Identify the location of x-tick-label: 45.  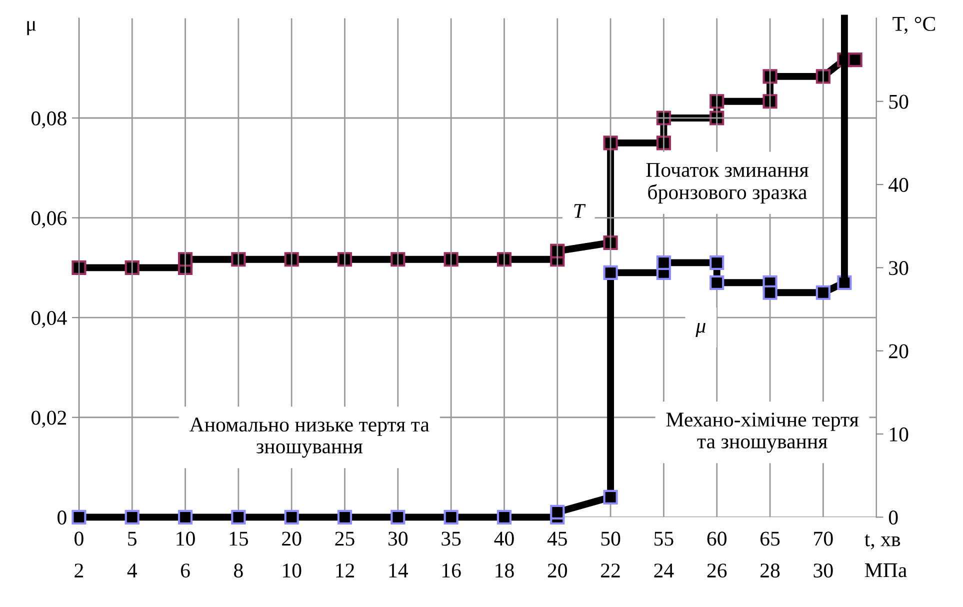
(557, 539).